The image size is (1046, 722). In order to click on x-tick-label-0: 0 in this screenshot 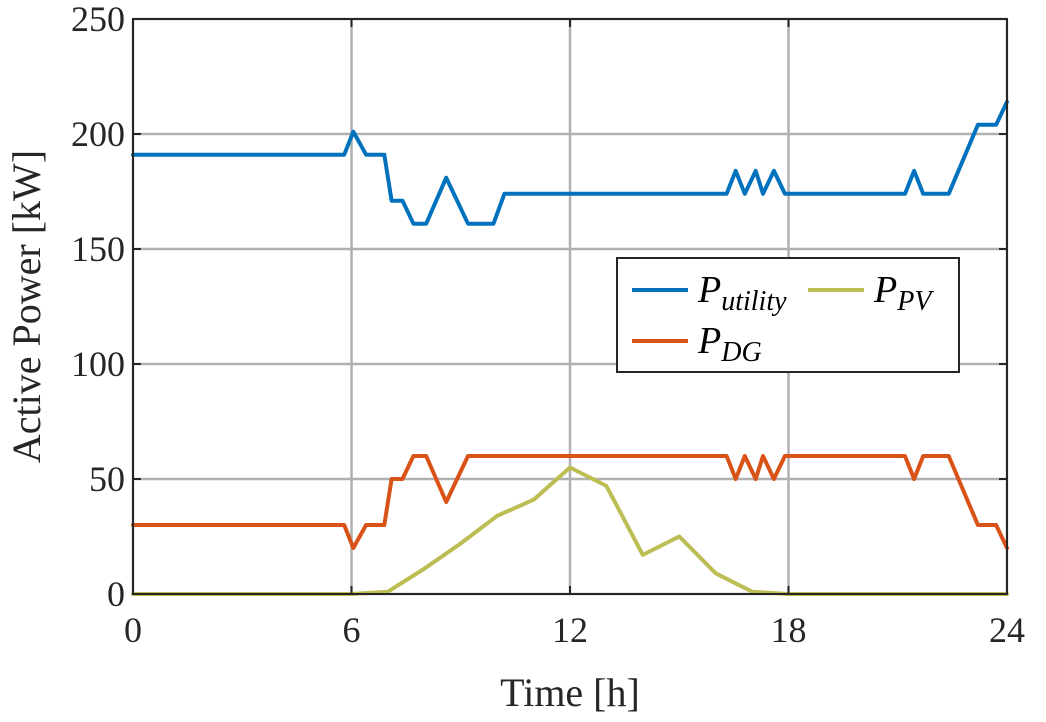, I will do `click(133, 630)`.